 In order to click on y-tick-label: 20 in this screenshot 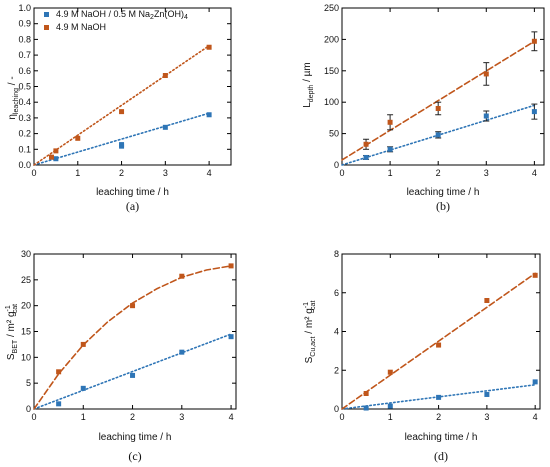, I will do `click(26, 306)`.